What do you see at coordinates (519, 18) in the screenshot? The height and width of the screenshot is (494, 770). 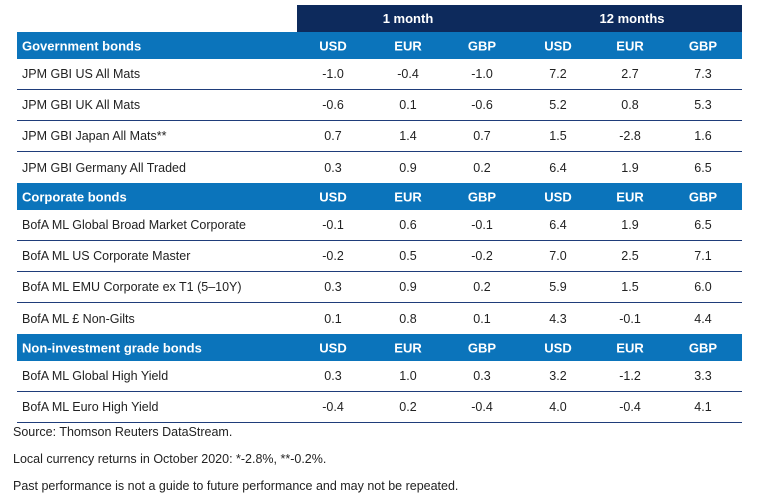 I see `period-header: 1 month 12 months` at bounding box center [519, 18].